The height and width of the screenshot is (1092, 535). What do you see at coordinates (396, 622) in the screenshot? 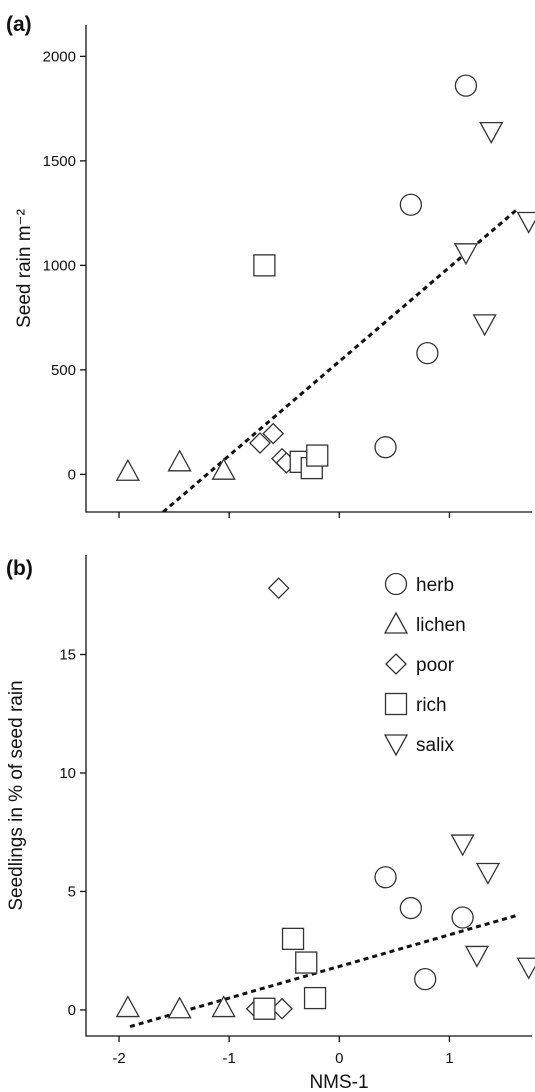
I see `legend-marker-lichen` at bounding box center [396, 622].